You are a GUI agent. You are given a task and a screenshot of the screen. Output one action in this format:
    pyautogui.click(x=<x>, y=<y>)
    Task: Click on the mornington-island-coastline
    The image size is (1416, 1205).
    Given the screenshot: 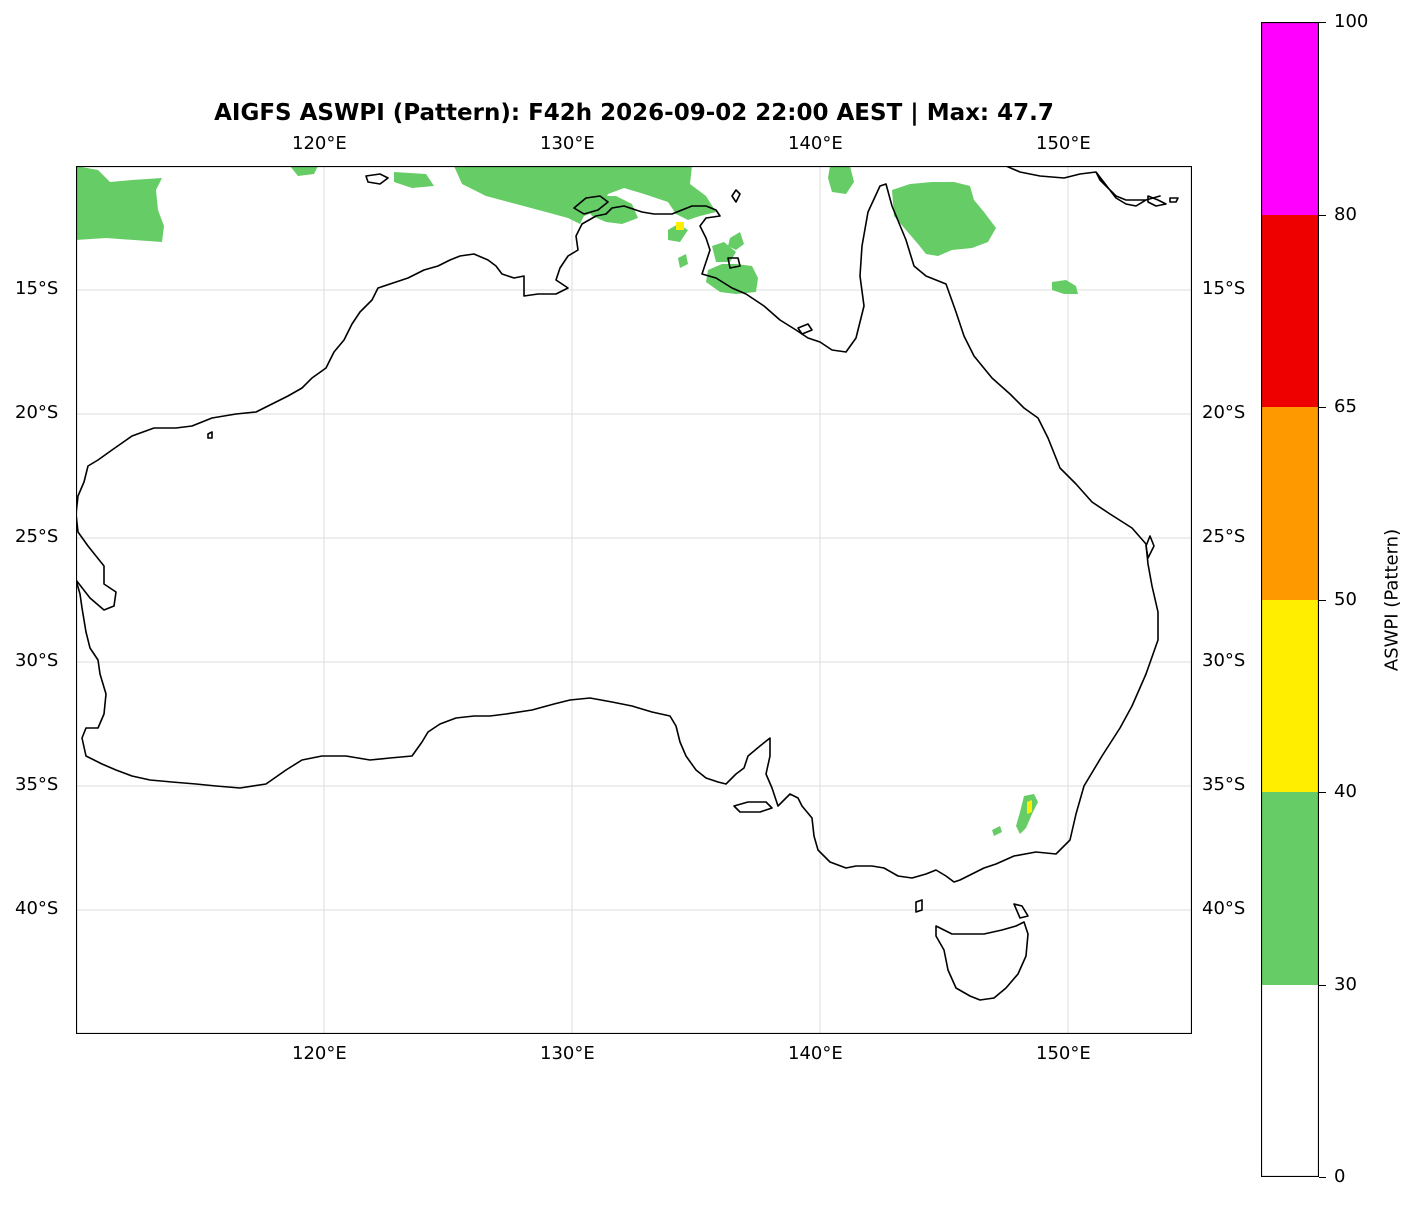 What is the action you would take?
    pyautogui.click(x=805, y=329)
    